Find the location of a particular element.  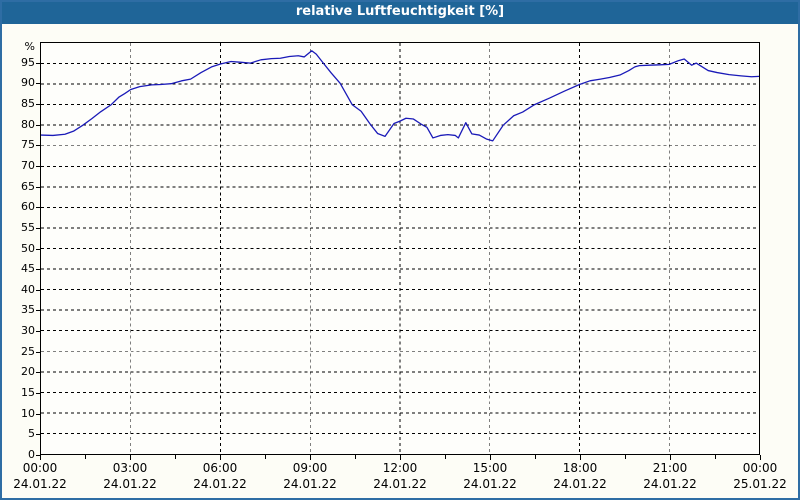

x-time-label-18: 18:00 is located at coordinates (580, 468).